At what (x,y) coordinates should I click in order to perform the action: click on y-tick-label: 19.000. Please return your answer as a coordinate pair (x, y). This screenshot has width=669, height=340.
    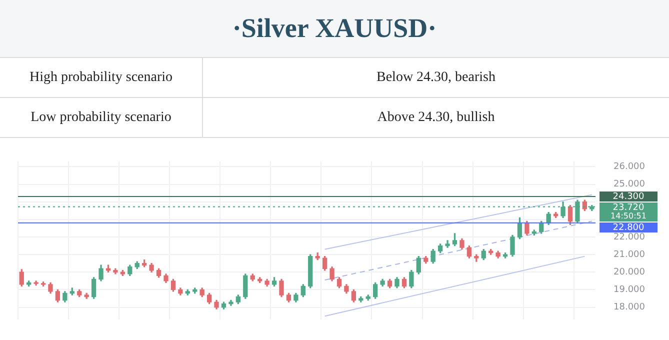
    Looking at the image, I should click on (630, 290).